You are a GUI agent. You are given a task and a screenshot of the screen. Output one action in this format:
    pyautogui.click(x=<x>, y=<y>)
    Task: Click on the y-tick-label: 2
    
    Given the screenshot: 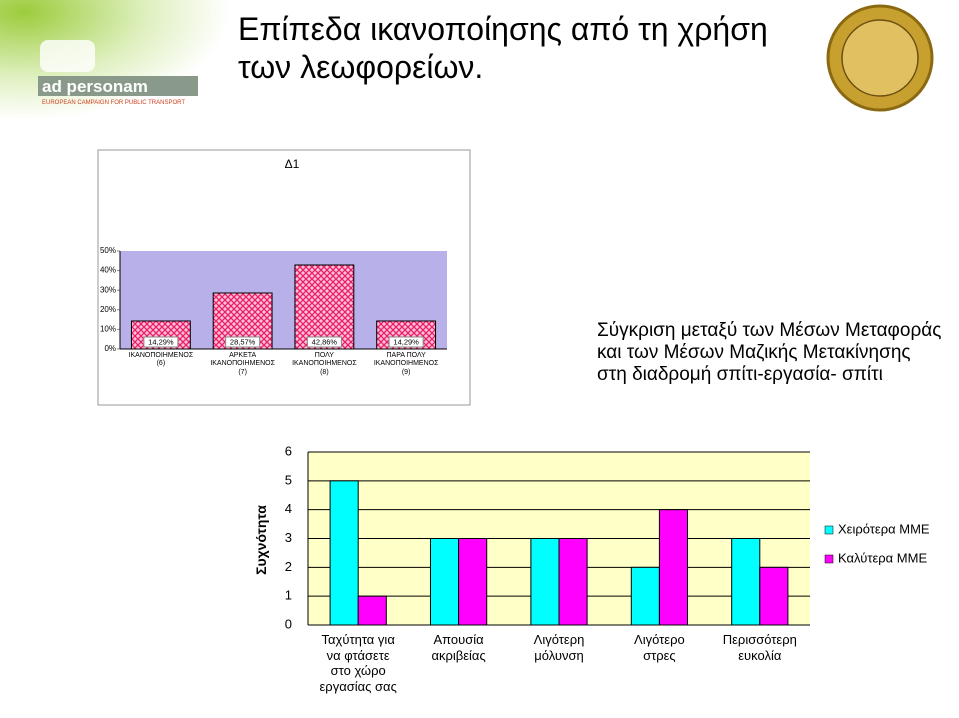 What is the action you would take?
    pyautogui.click(x=288, y=566)
    